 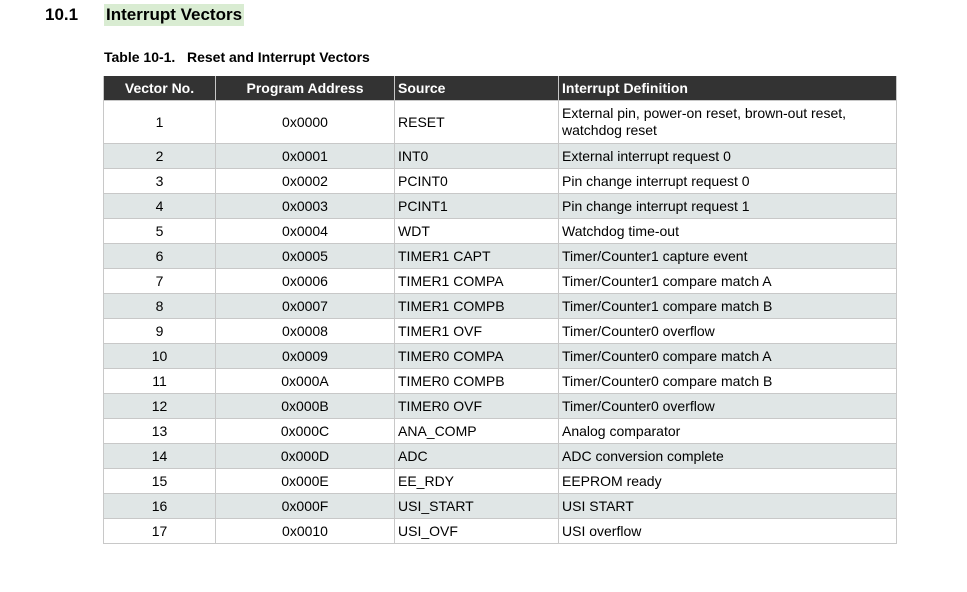 What do you see at coordinates (727, 156) in the screenshot?
I see `interrupt-definition-cell: External interrupt request 0` at bounding box center [727, 156].